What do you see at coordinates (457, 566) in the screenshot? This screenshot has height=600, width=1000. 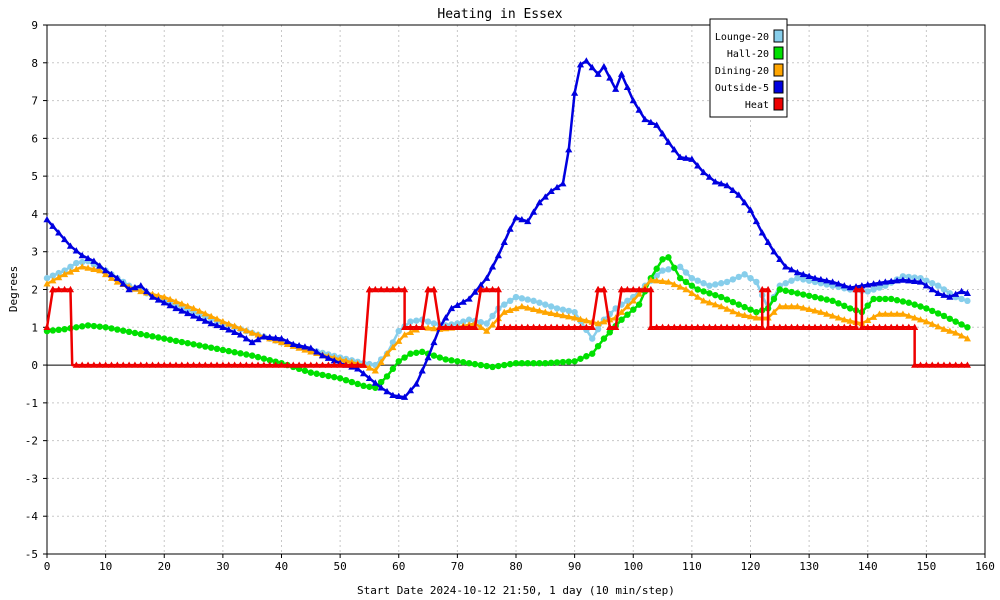 I see `x-tick-label: 70` at bounding box center [457, 566].